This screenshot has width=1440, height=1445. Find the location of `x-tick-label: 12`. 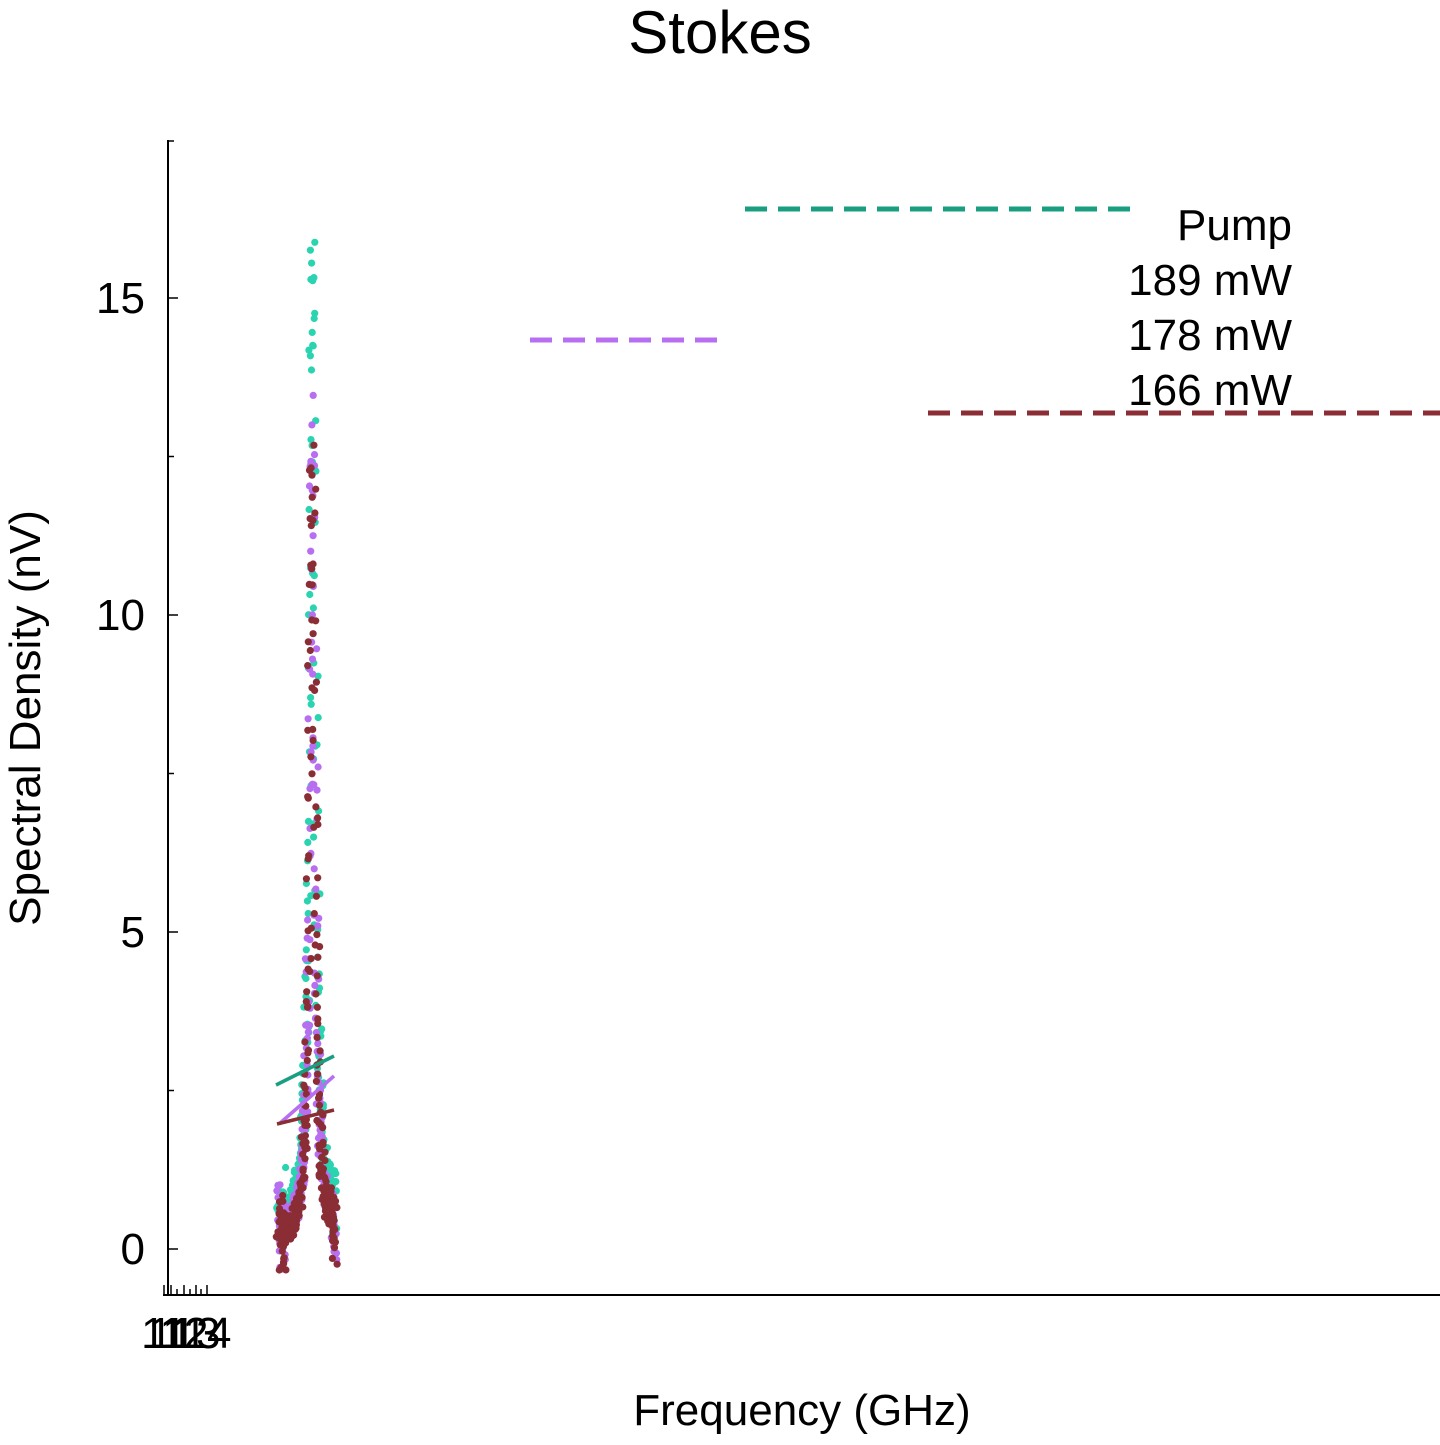

x-tick-label: 12 is located at coordinates (184, 1333).